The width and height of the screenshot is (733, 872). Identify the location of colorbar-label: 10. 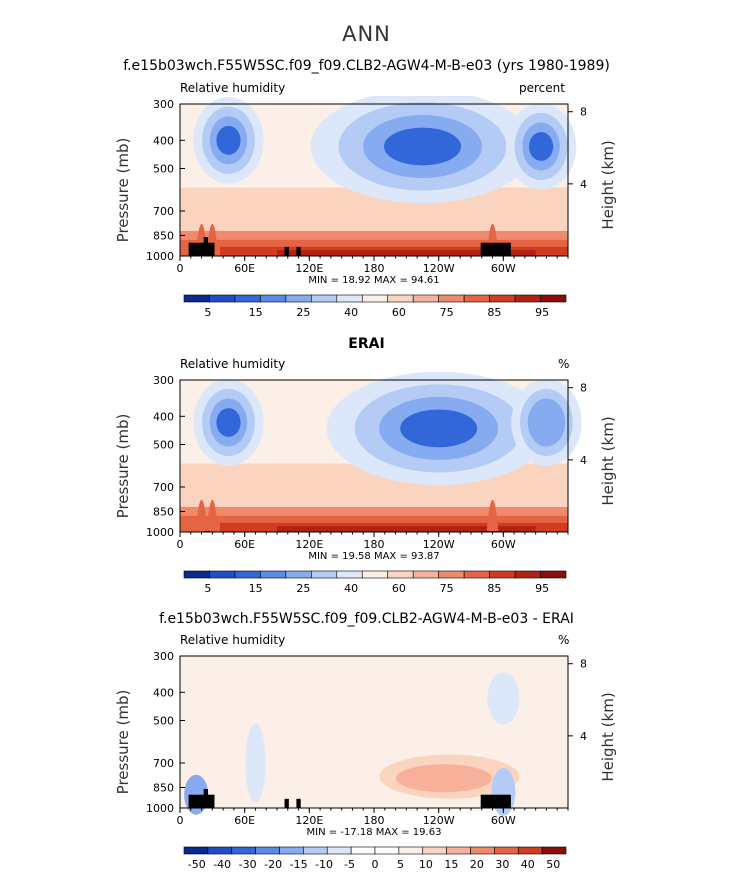
(426, 864).